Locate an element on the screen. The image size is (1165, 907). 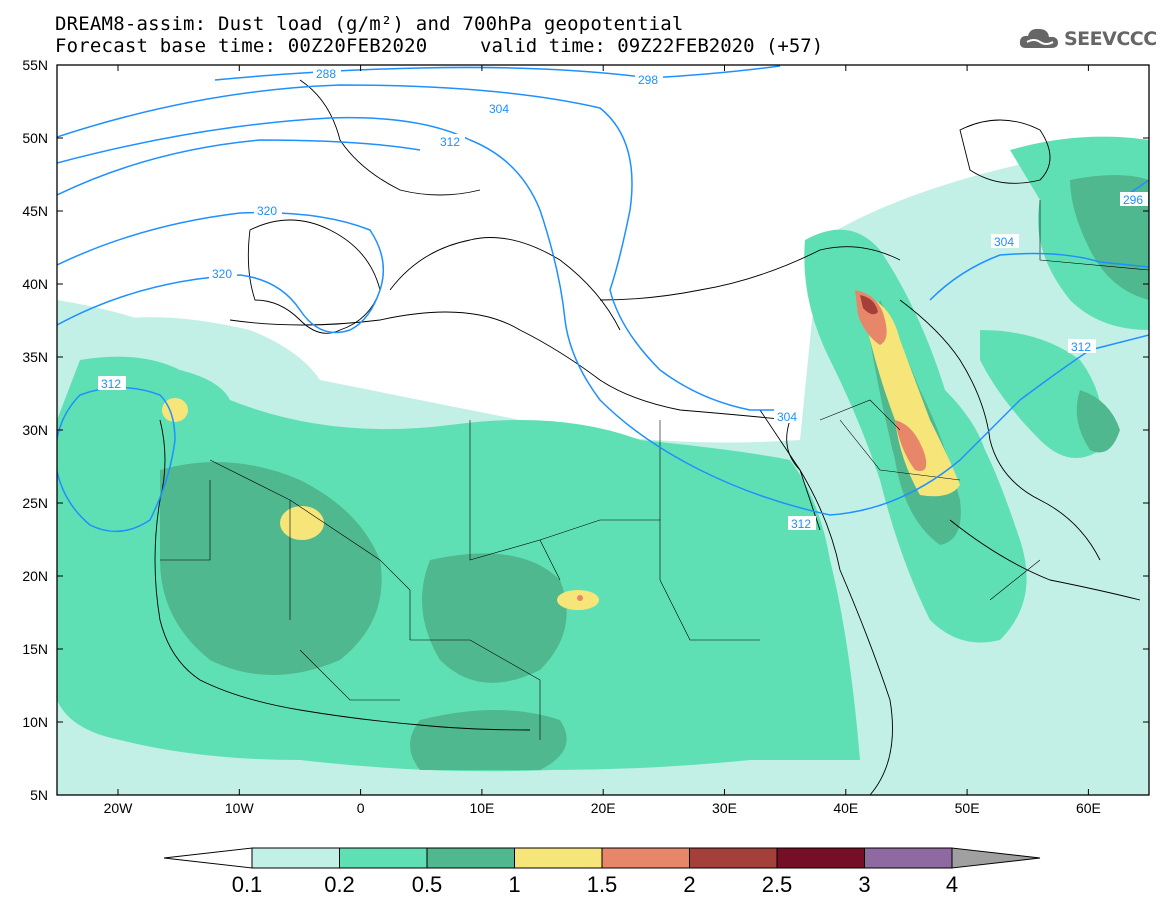
colorbar: 0.1 0.2 0.5 1 1.5 2 2.5 3 4 is located at coordinates (602, 872).